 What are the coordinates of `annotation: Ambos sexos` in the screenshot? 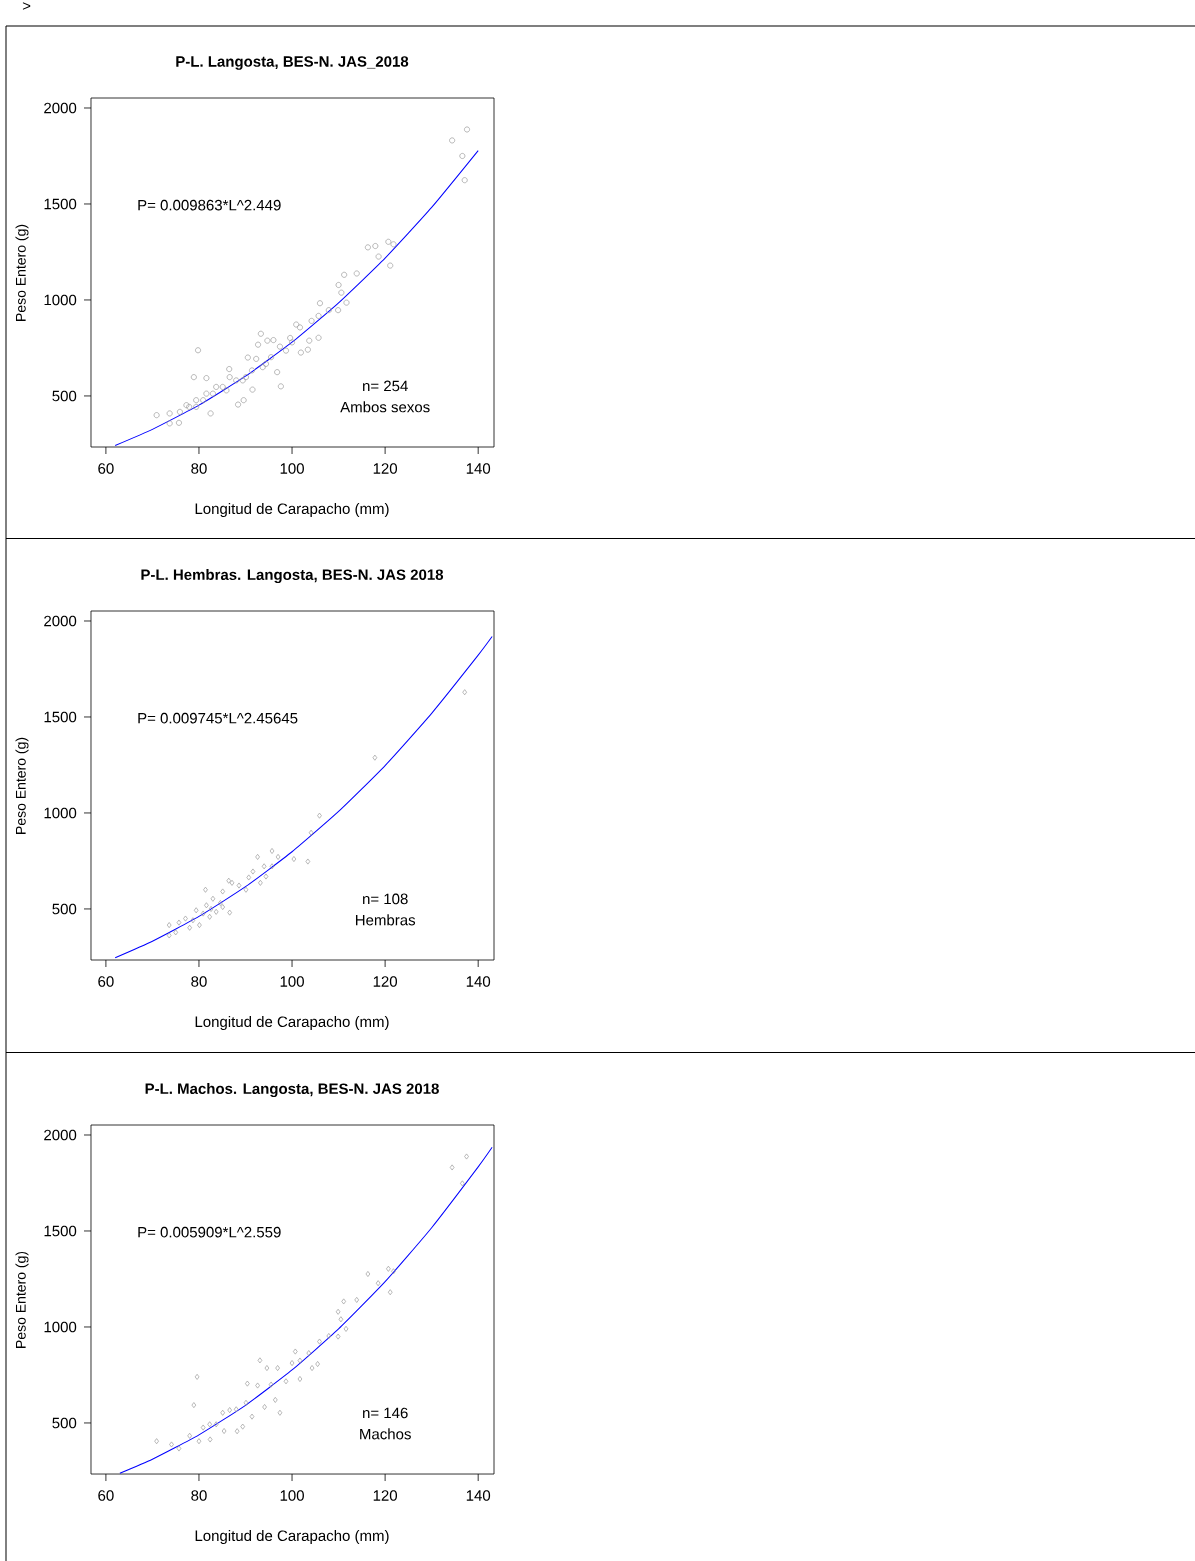 It's located at (385, 407).